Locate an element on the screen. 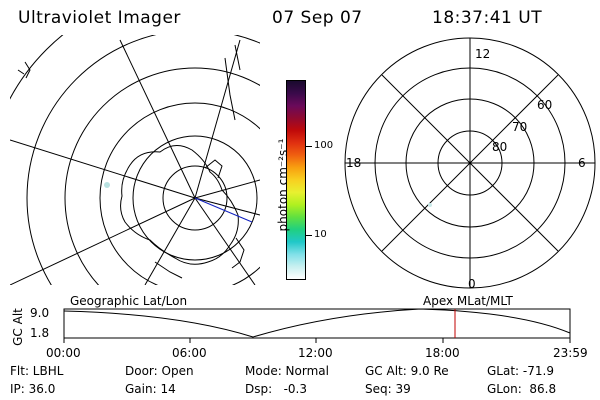 This screenshot has height=400, width=600. glon-info: GLon: 86.8 is located at coordinates (522, 389).